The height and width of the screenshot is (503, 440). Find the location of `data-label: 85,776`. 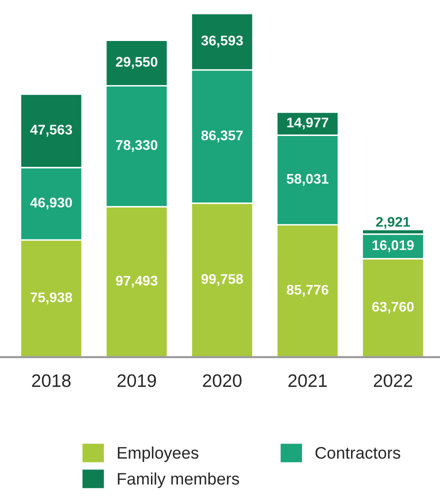

data-label: 85,776 is located at coordinates (307, 290).